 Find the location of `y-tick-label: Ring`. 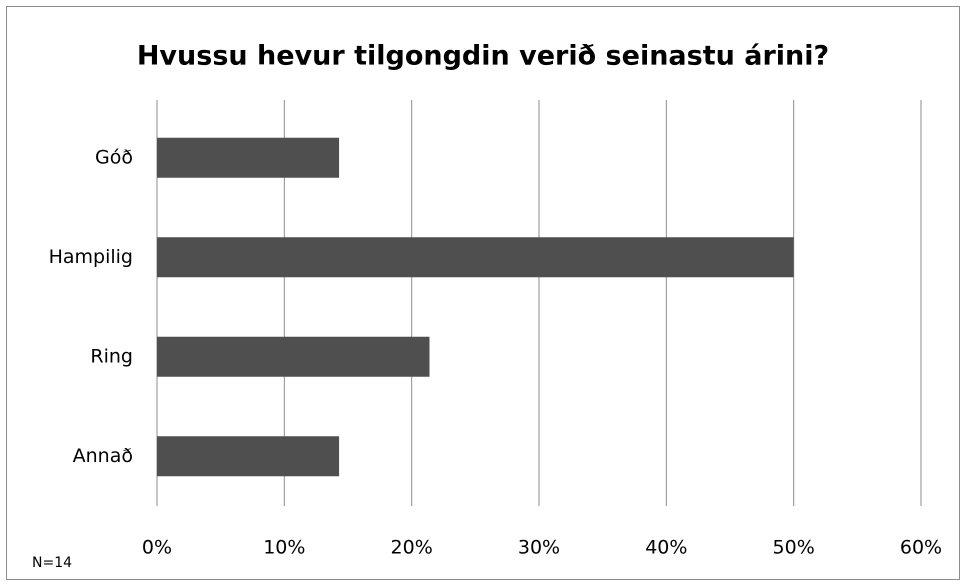

y-tick-label: Ring is located at coordinates (111, 356).